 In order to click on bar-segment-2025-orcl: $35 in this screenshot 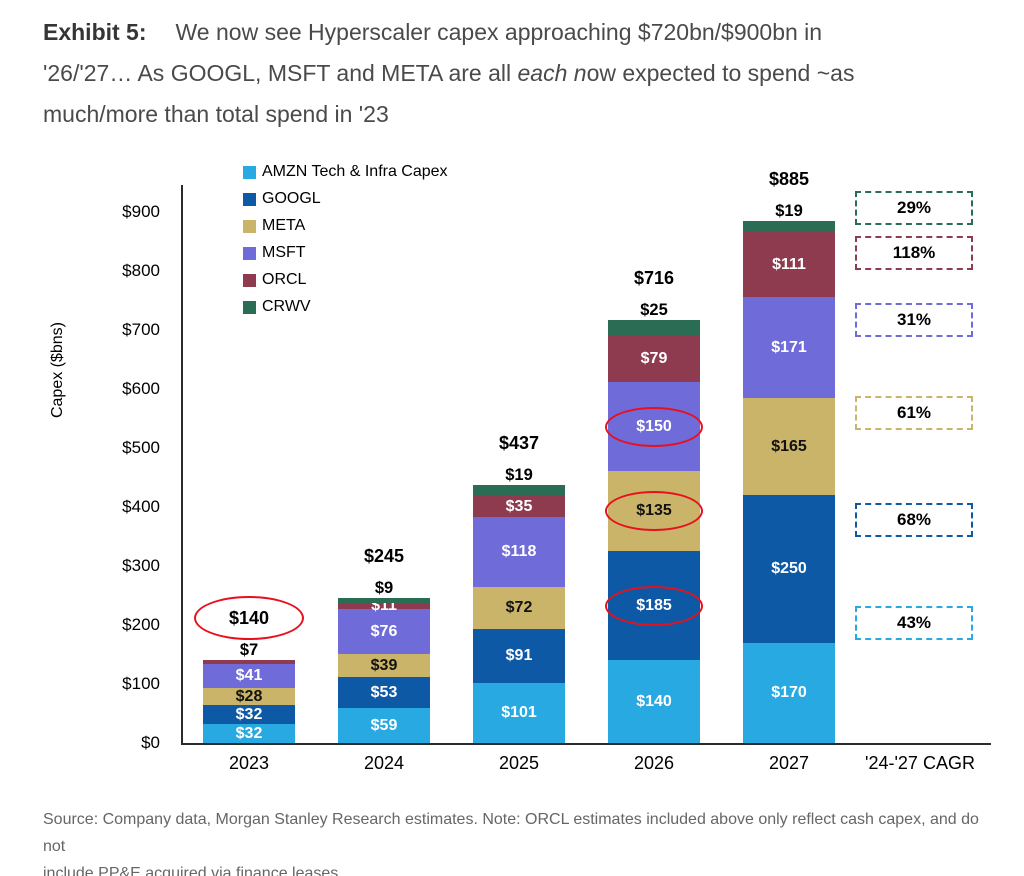, I will do `click(519, 506)`.